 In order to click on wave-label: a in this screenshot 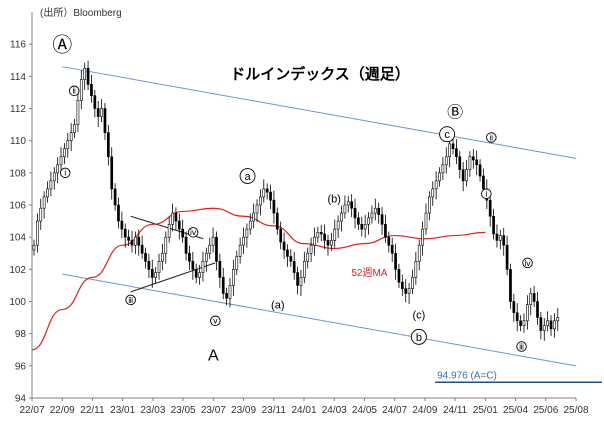, I will do `click(247, 176)`.